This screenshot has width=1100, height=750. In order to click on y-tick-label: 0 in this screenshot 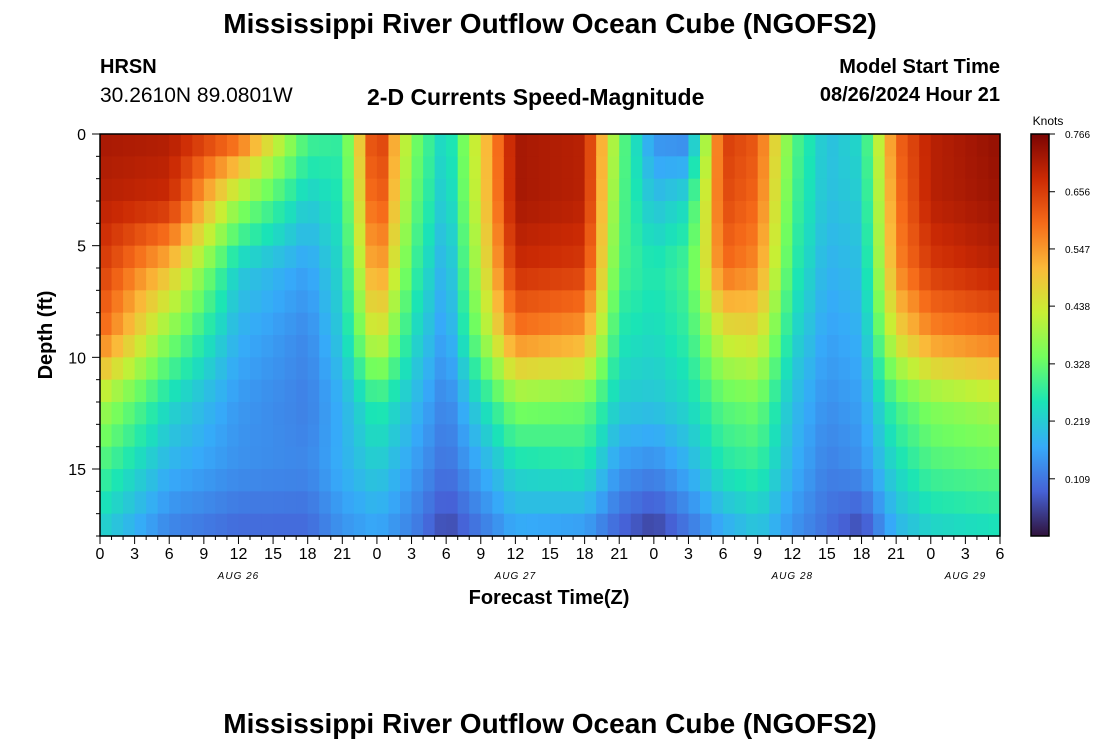, I will do `click(81, 135)`.